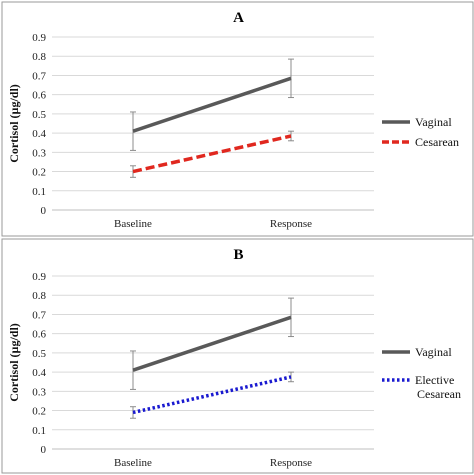 The image size is (474, 475). Describe the element at coordinates (14, 362) in the screenshot. I see `panel-b-y-axis-label: Cortisol (µg/dl)` at that location.